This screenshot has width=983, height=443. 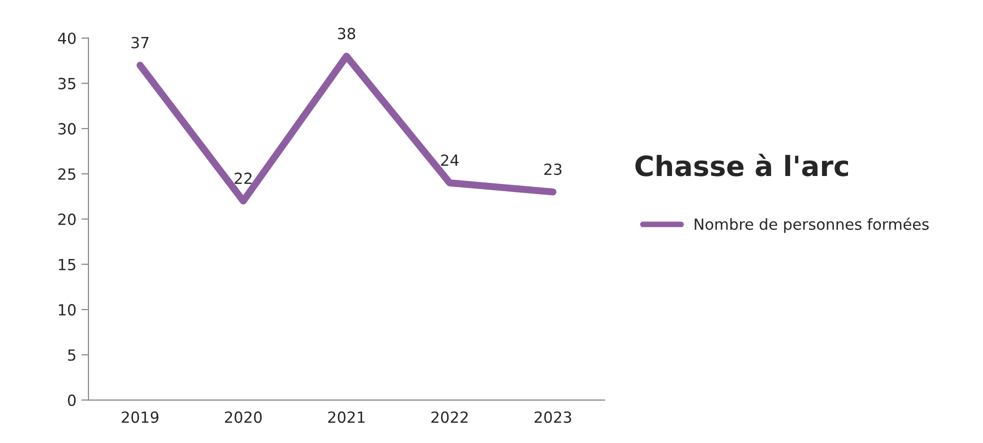 I want to click on y-tick-label: 5, so click(x=72, y=355).